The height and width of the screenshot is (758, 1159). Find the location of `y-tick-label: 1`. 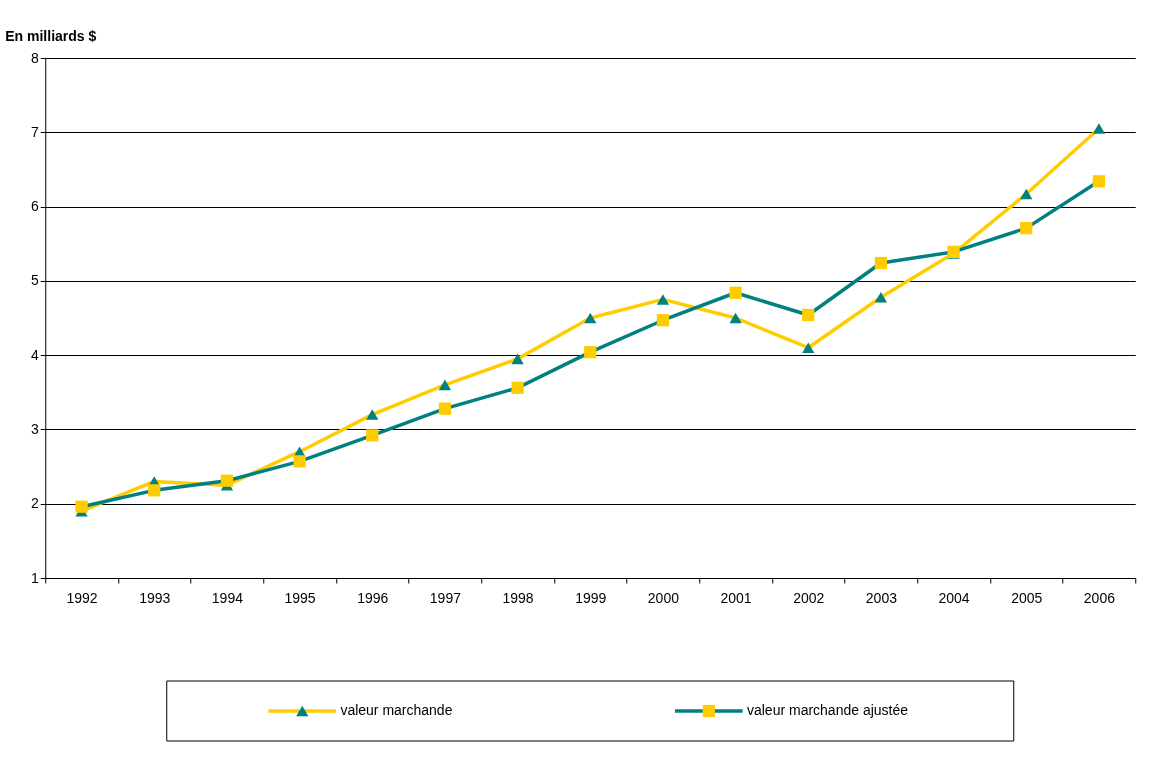

y-tick-label: 1 is located at coordinates (34, 577).